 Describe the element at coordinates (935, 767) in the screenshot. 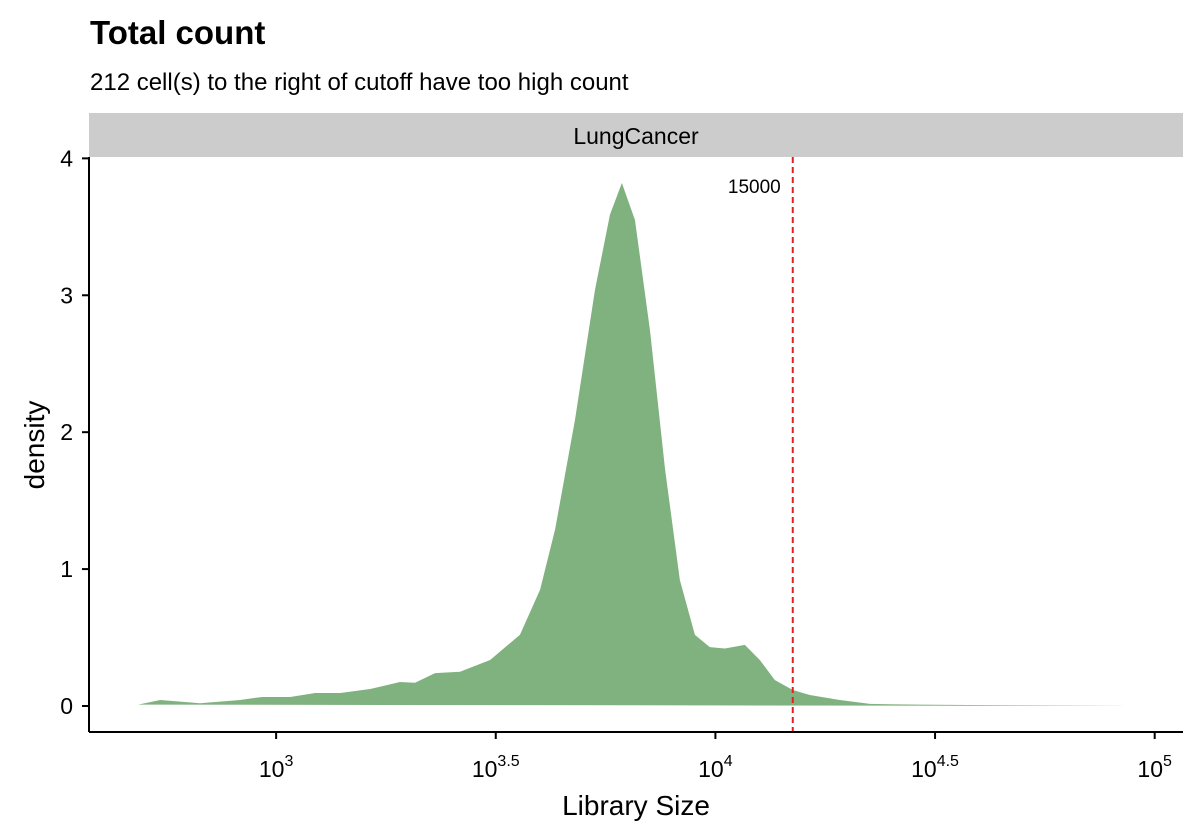

I see `x-tick-label: 104.5` at that location.